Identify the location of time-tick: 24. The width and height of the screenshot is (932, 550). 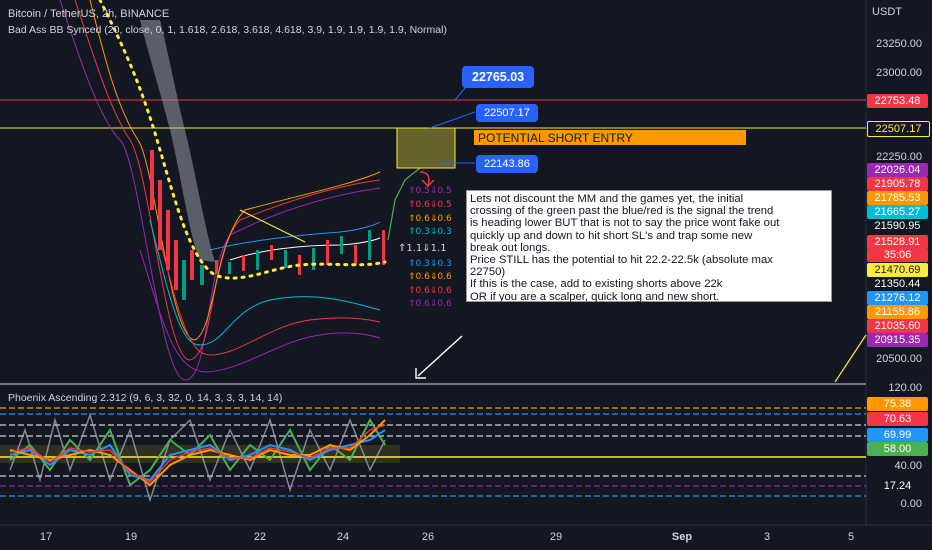
(343, 537).